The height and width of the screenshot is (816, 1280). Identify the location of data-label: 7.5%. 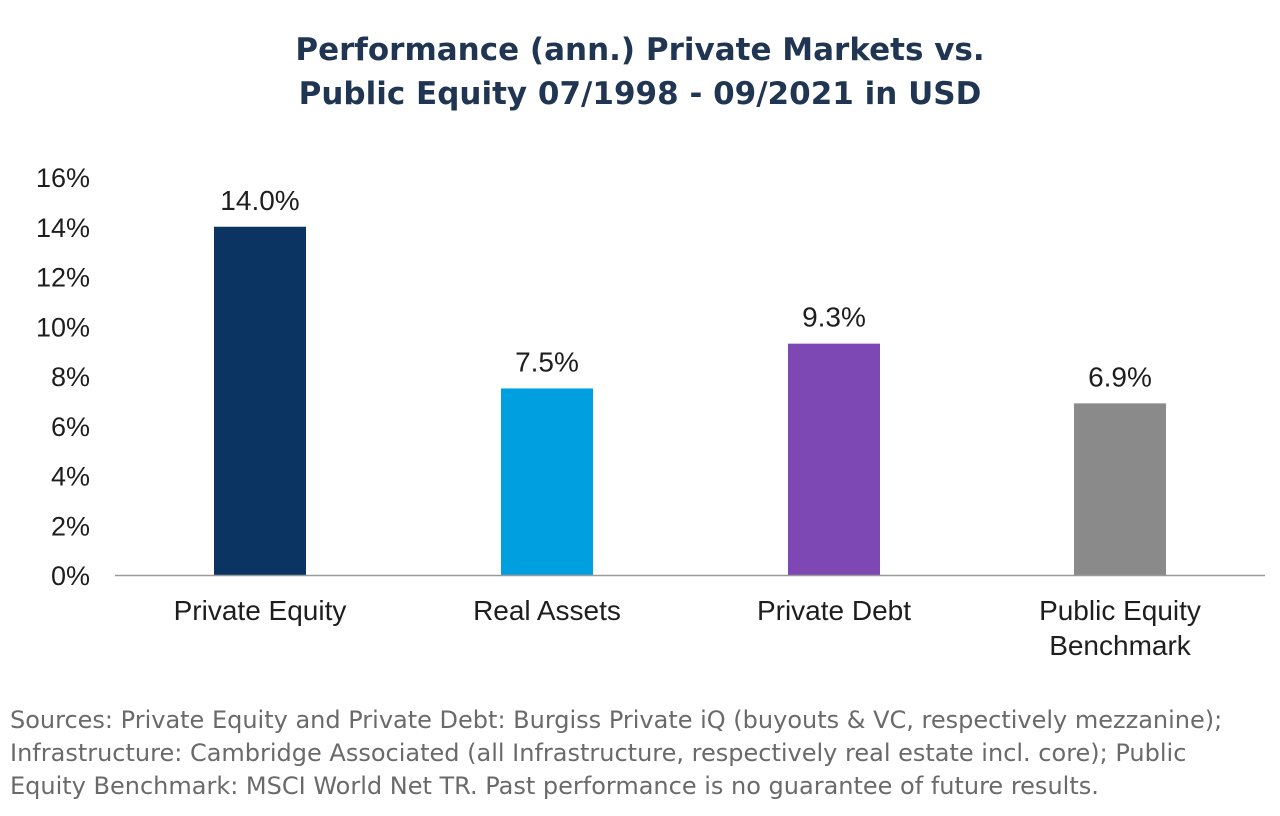
(547, 361).